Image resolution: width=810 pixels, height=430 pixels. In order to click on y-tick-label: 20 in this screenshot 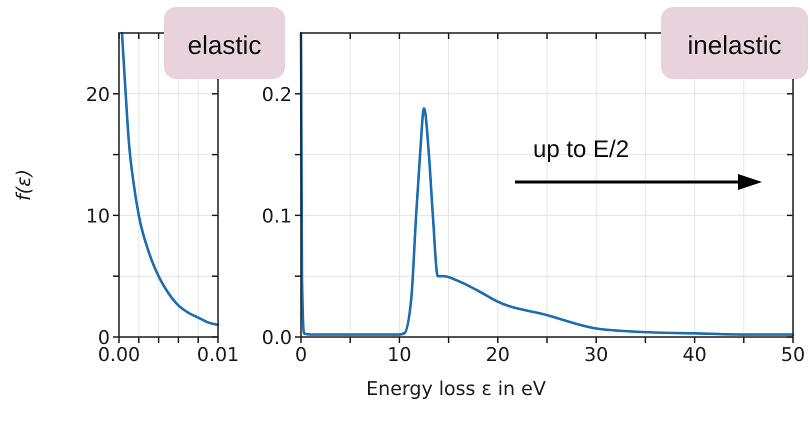, I will do `click(98, 95)`.